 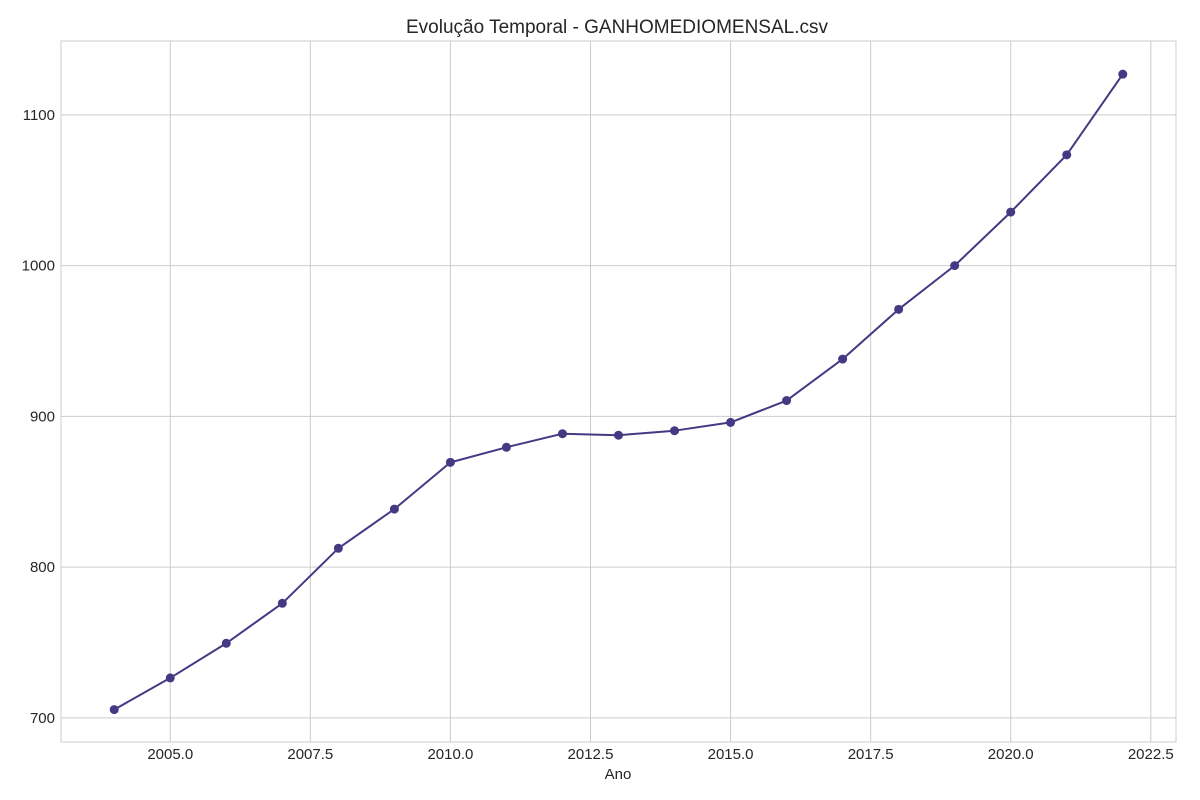 I want to click on y-tick-label: 700, so click(x=42, y=718).